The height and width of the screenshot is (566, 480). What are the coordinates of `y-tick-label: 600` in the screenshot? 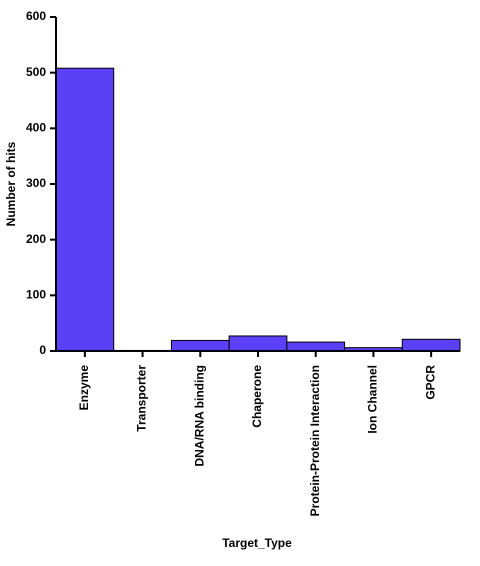 It's located at (36, 16).